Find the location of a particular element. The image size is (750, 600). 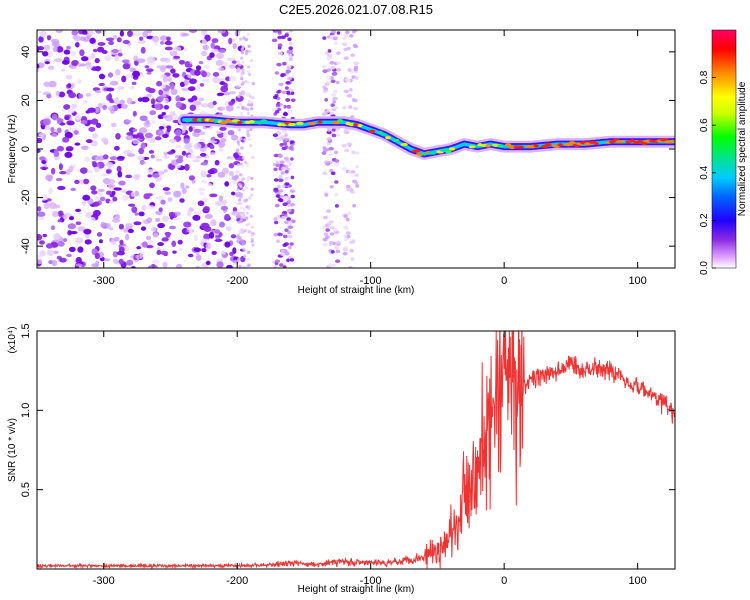

snr-xtick-label: -300 is located at coordinates (104, 581).